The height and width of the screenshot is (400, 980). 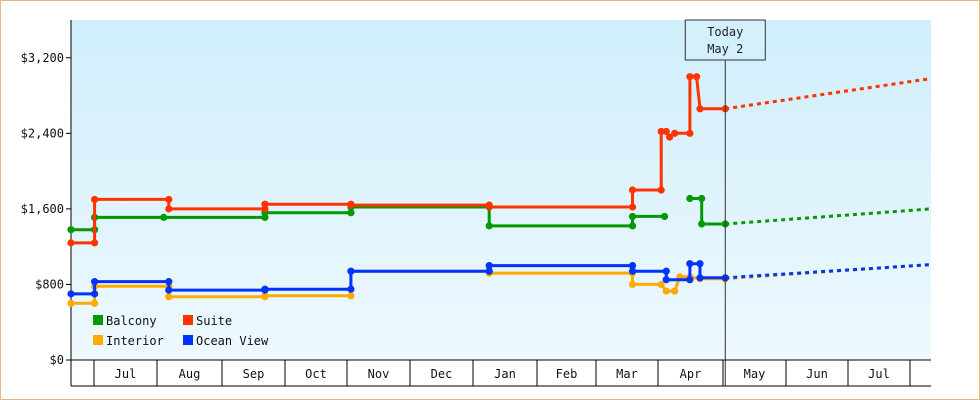 I want to click on series-line-balcony, so click(x=707, y=211).